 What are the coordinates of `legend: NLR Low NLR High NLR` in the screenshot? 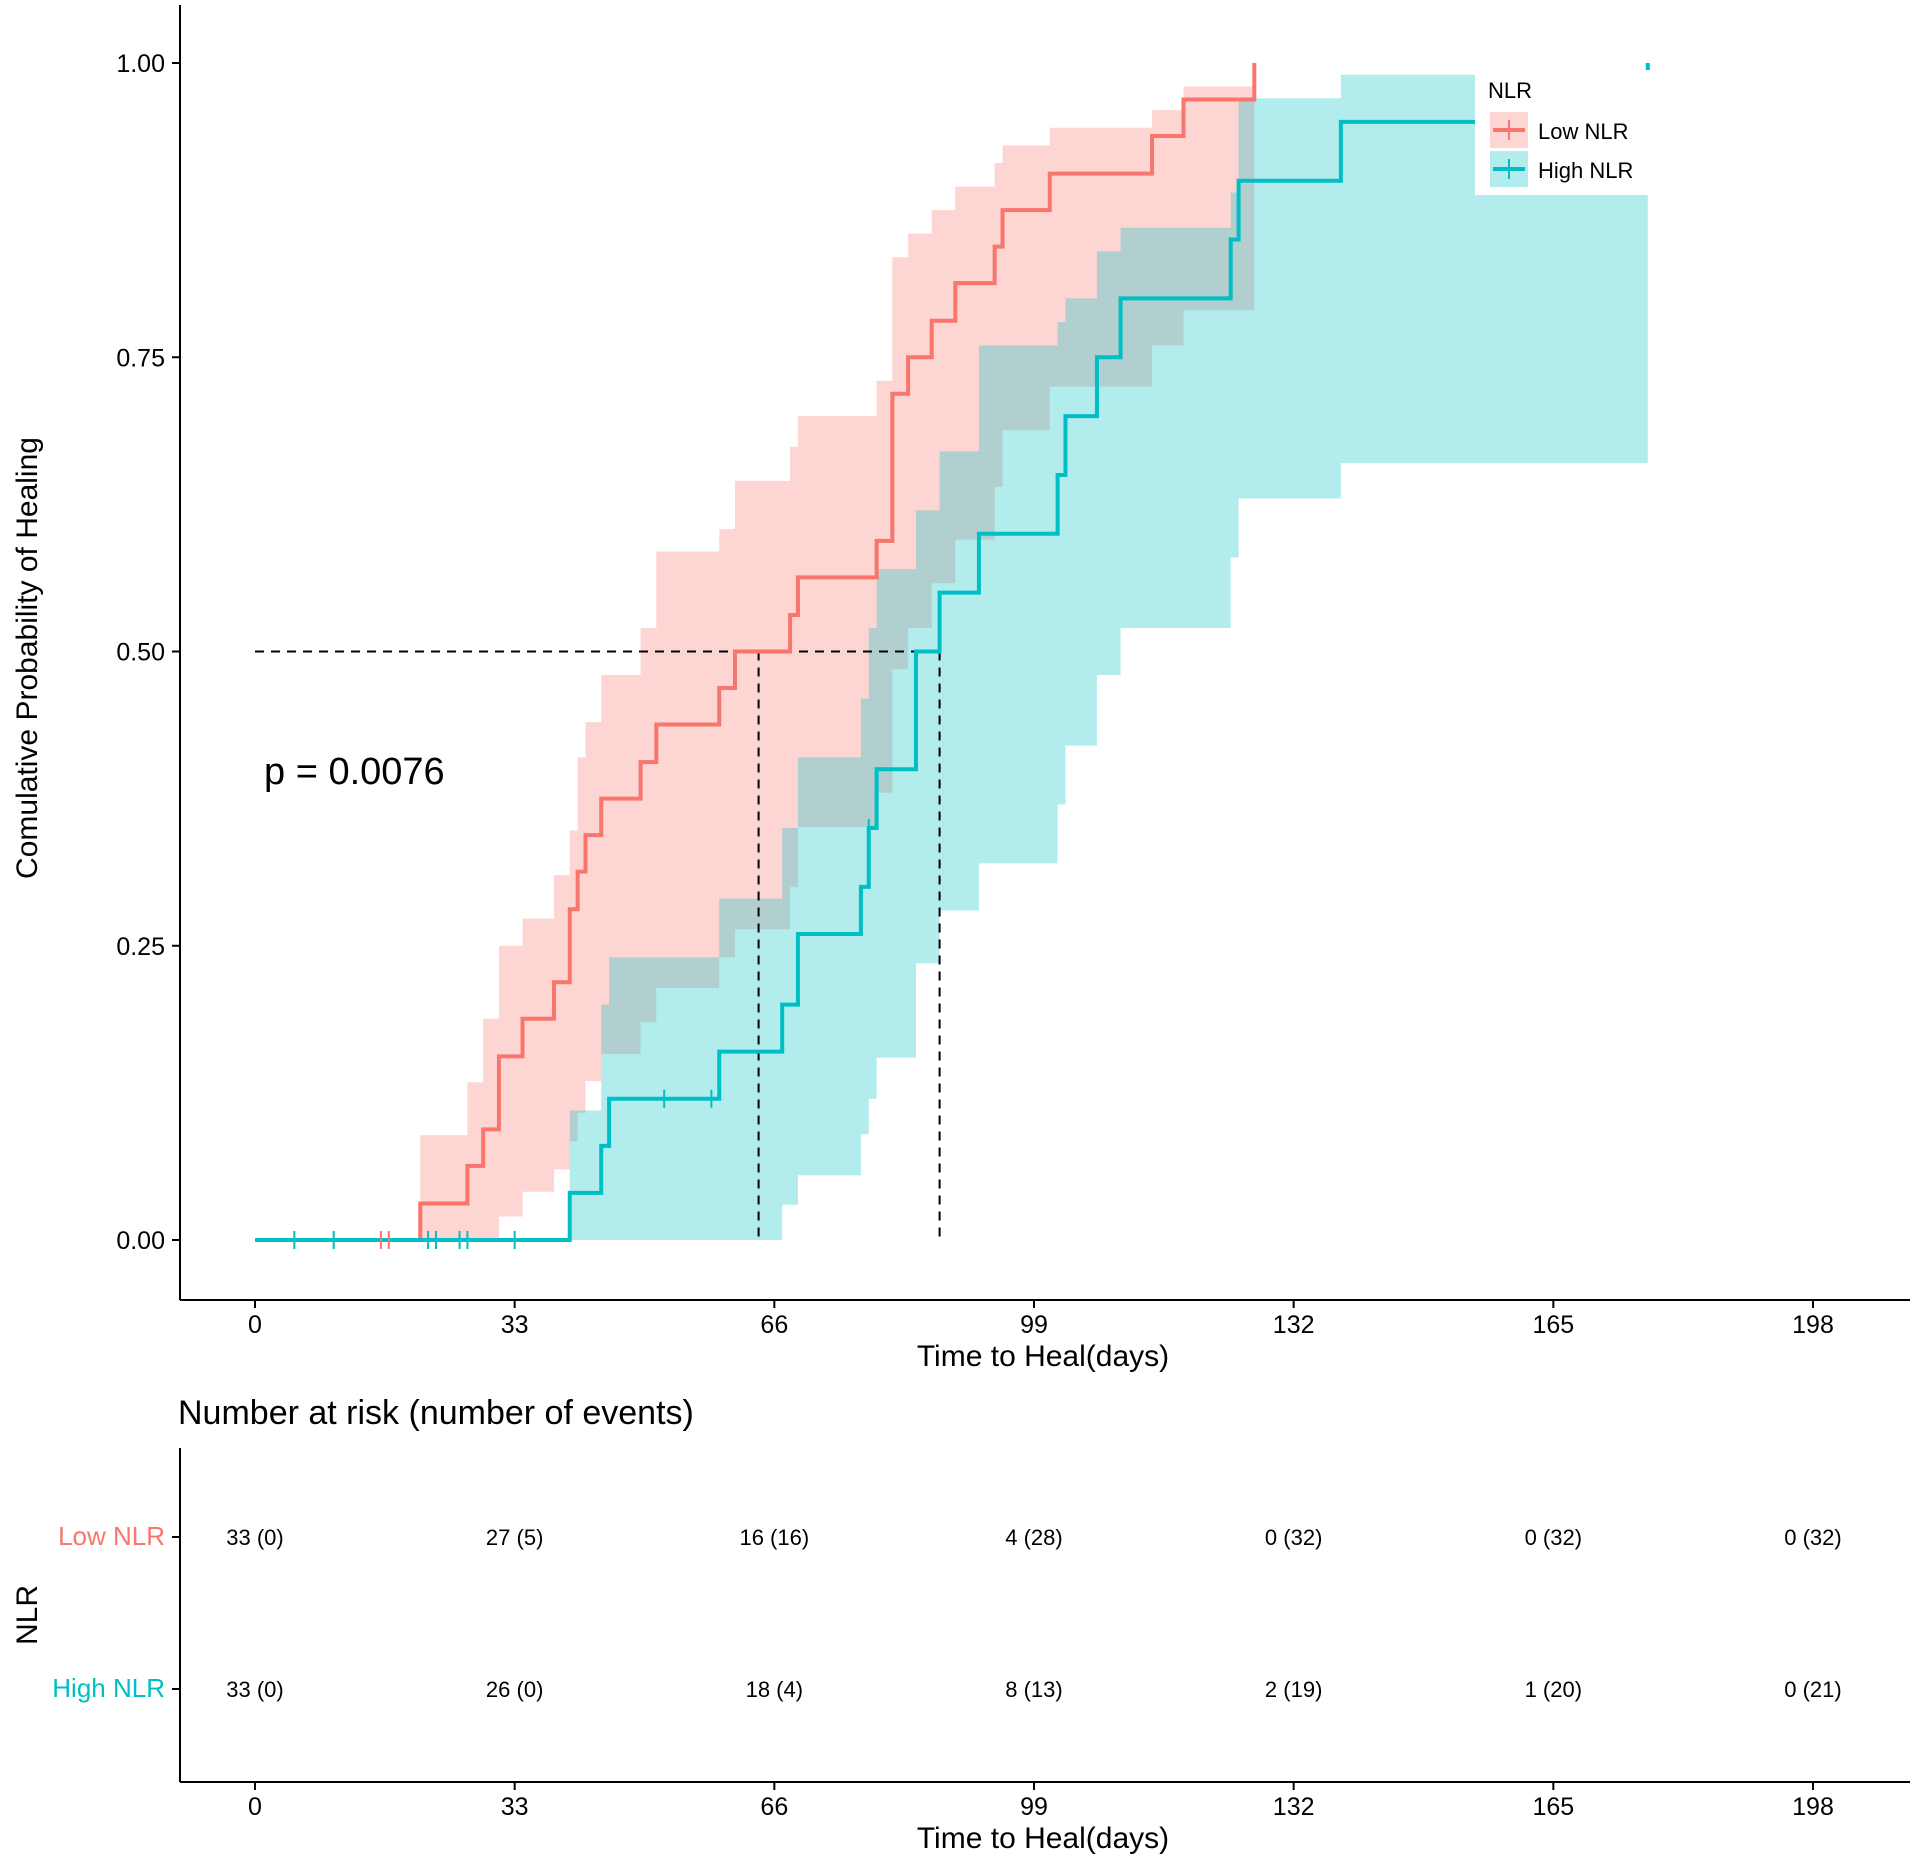 It's located at (1562, 132).